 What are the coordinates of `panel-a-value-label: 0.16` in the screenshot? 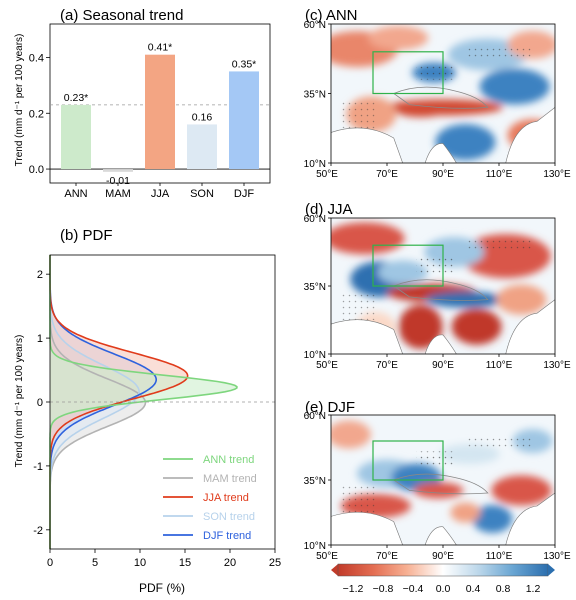 It's located at (202, 117).